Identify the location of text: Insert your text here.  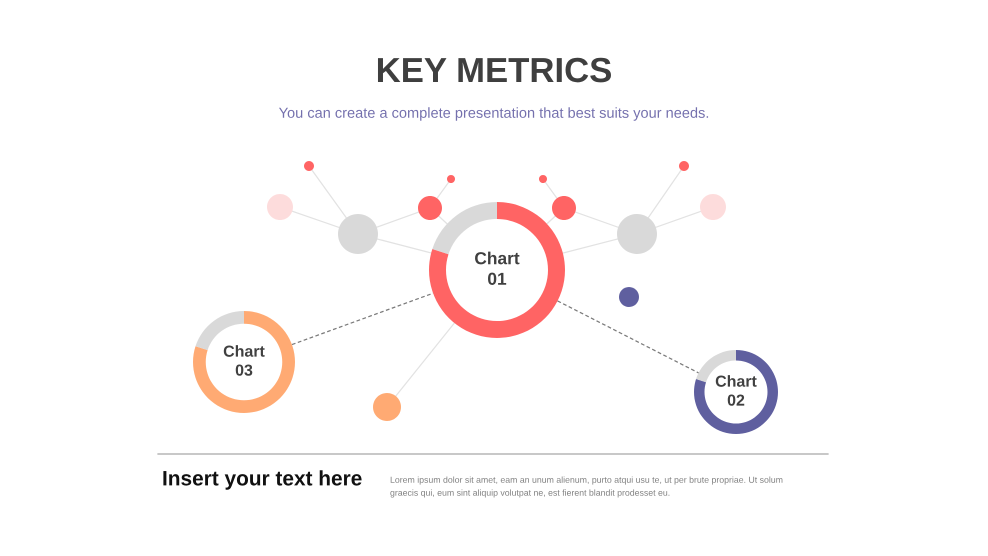
(262, 480).